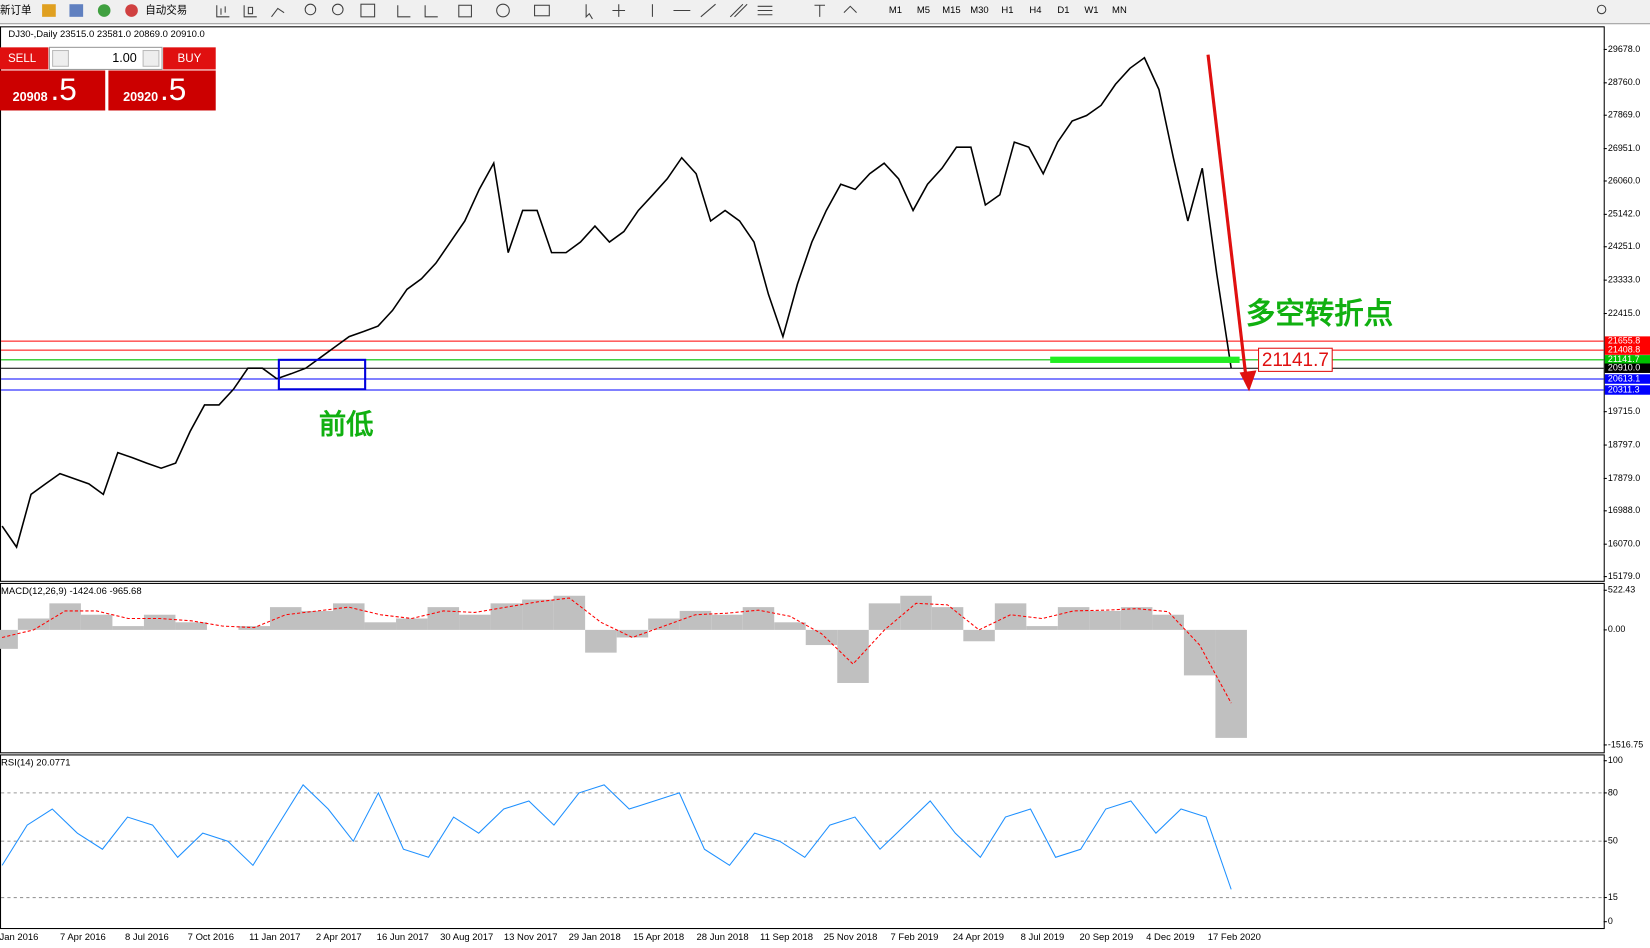  What do you see at coordinates (166, 9) in the screenshot?
I see `auto-trade-button: 自动交易` at bounding box center [166, 9].